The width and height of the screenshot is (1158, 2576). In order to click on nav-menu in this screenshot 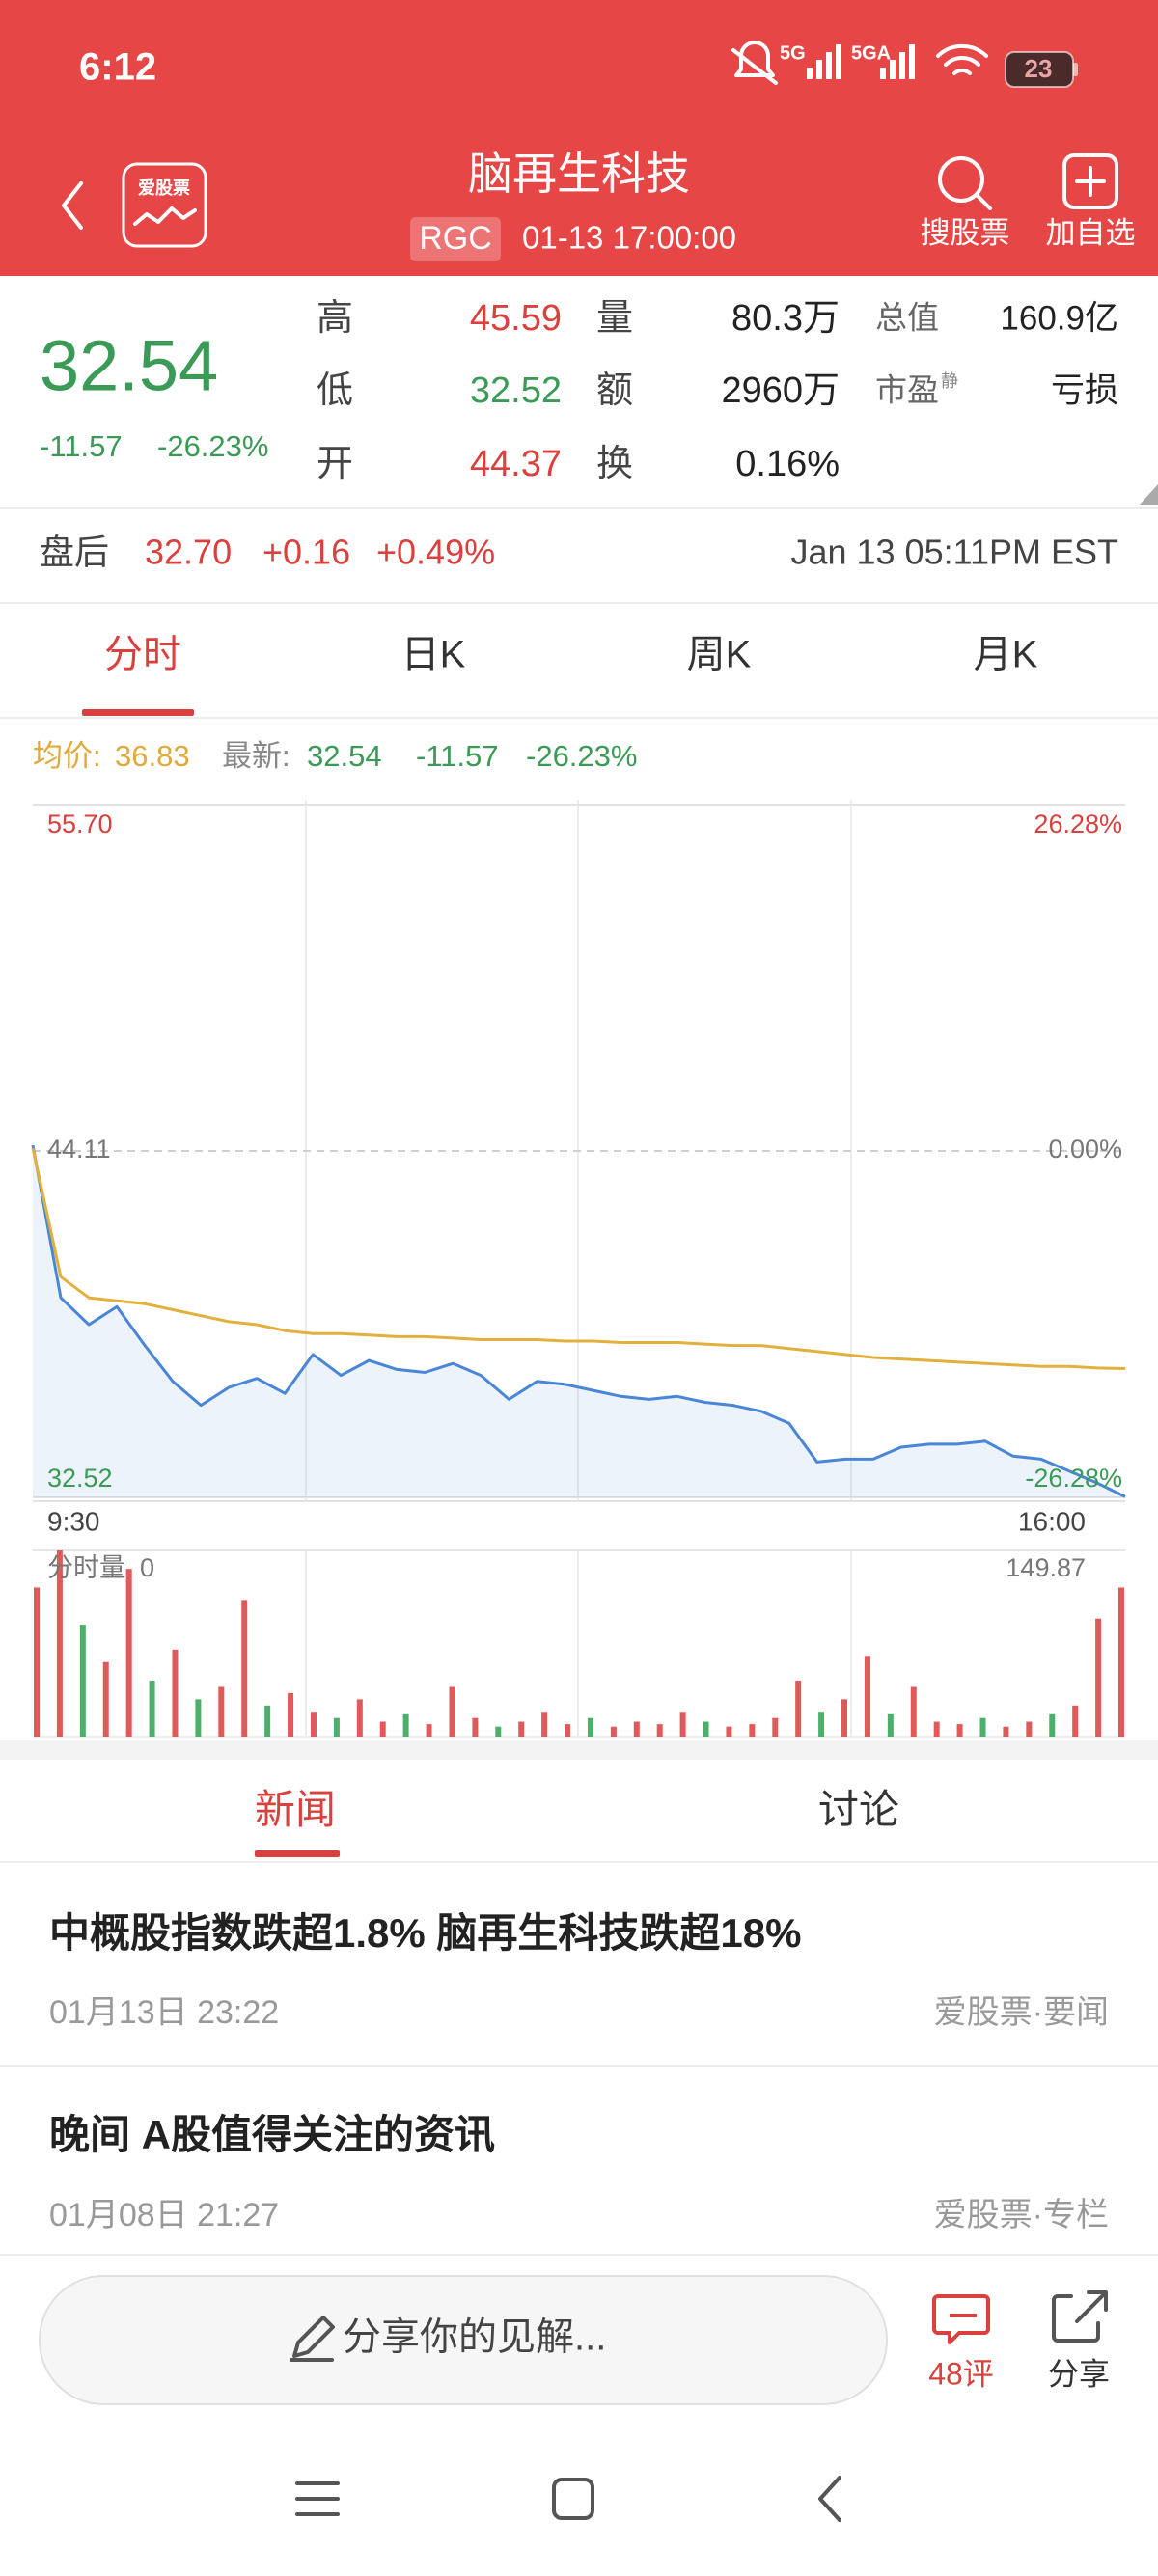, I will do `click(317, 2498)`.